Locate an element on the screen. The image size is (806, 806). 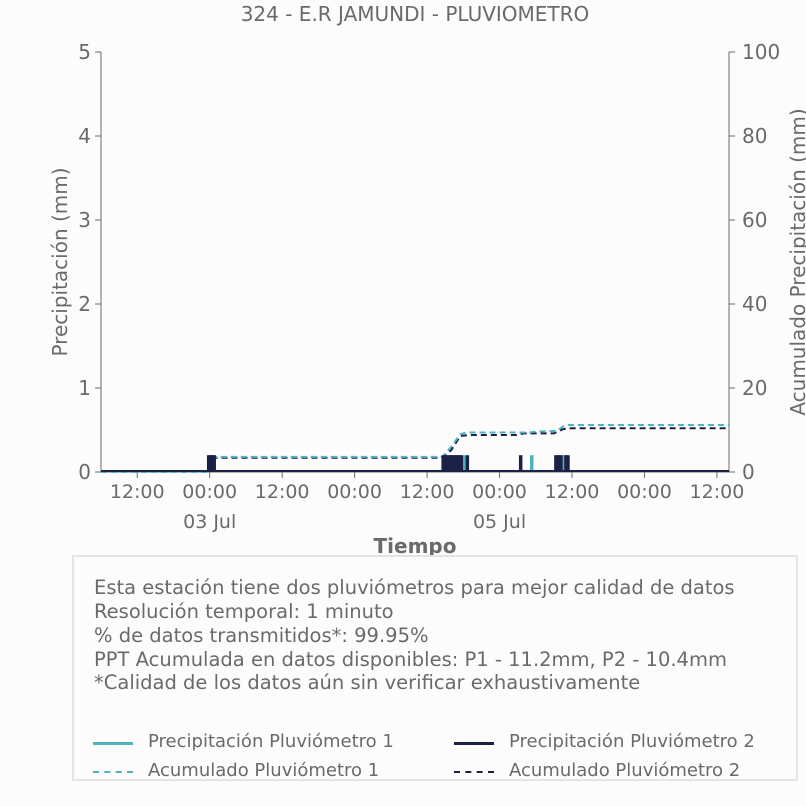
x-axis-label: Tiempo is located at coordinates (415, 545).